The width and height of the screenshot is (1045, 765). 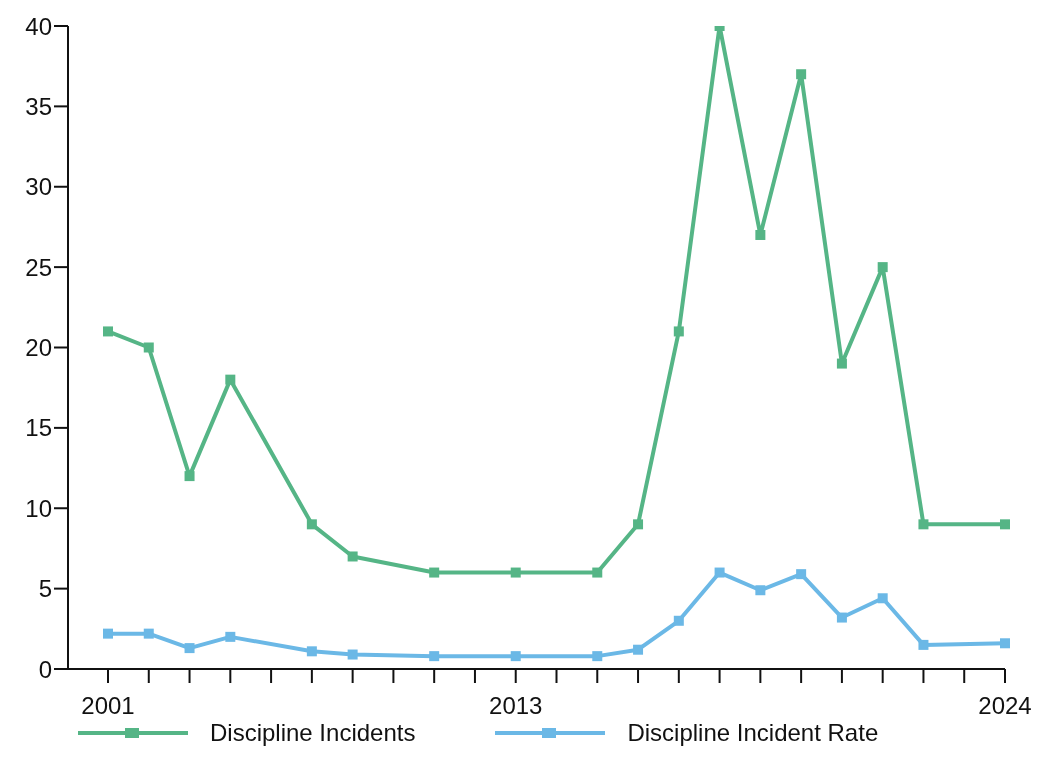 What do you see at coordinates (38, 348) in the screenshot?
I see `y-tick-label: 20` at bounding box center [38, 348].